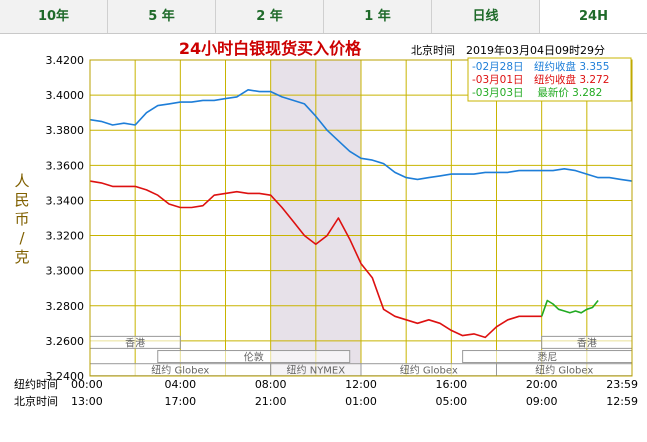 The width and height of the screenshot is (647, 442). I want to click on y-label-char-1: 民, so click(21, 200).